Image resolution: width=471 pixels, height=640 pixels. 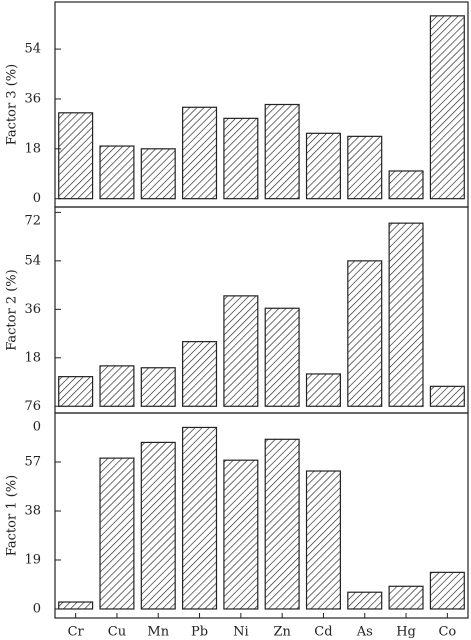 I want to click on y-axis-label: Factor 1 (%), so click(x=12, y=515).